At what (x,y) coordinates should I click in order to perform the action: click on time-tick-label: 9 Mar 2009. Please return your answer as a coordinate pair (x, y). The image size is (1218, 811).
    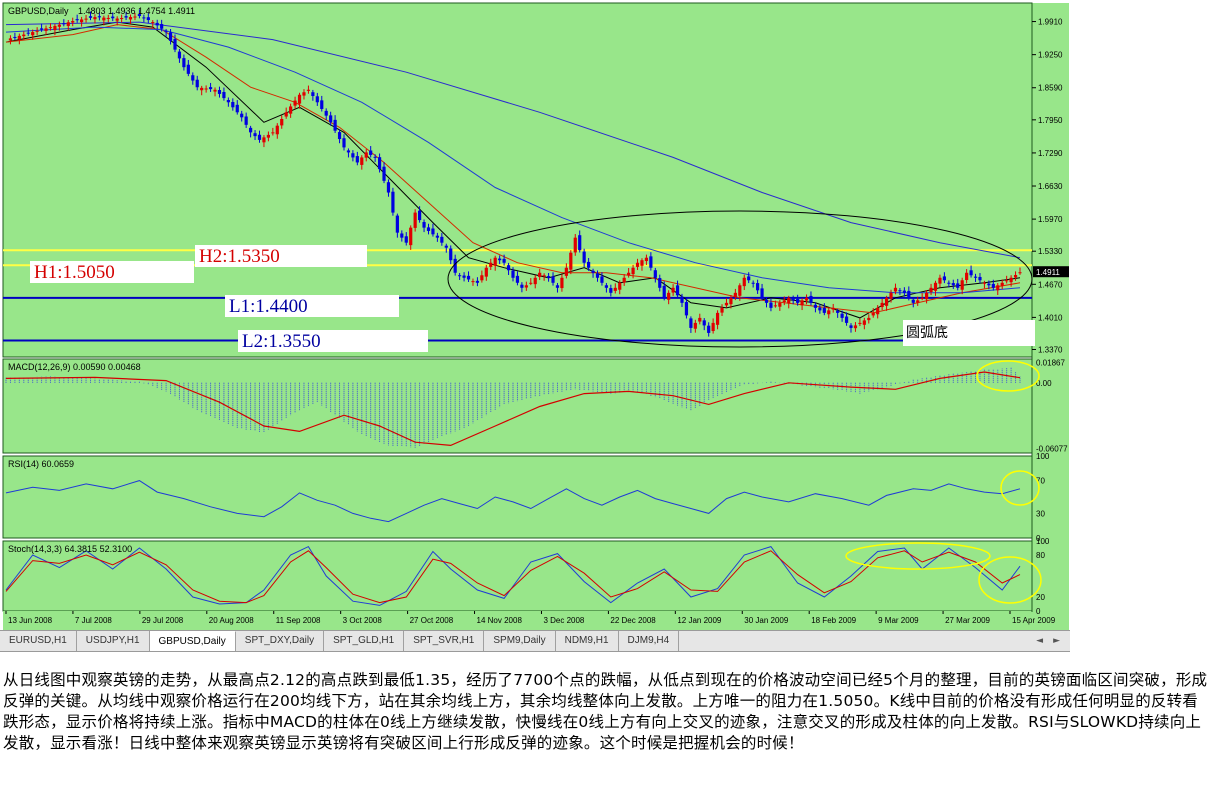
    Looking at the image, I should click on (898, 620).